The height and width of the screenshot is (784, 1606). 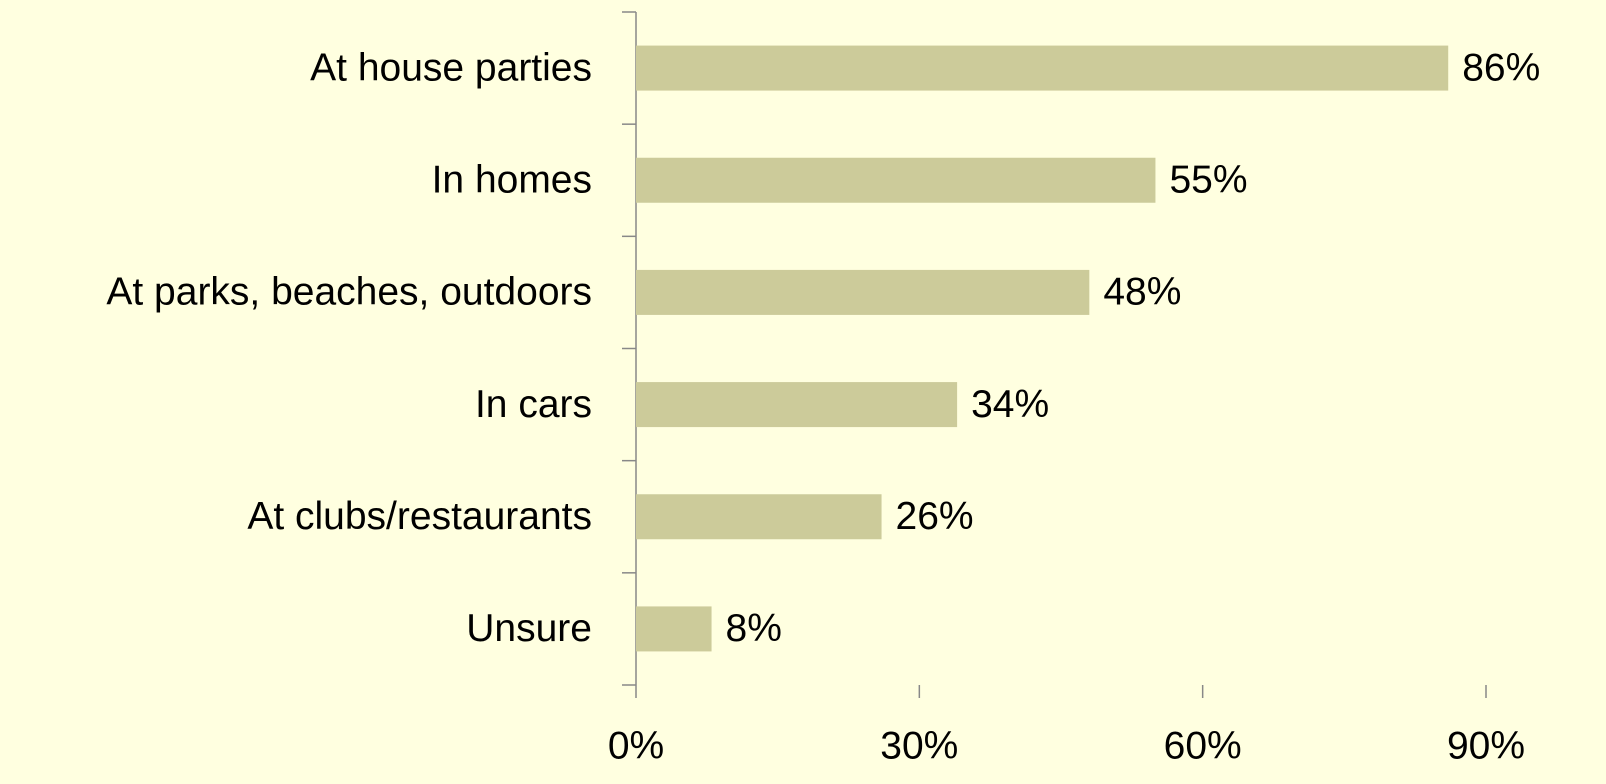 What do you see at coordinates (1142, 292) in the screenshot?
I see `value-label: 48%` at bounding box center [1142, 292].